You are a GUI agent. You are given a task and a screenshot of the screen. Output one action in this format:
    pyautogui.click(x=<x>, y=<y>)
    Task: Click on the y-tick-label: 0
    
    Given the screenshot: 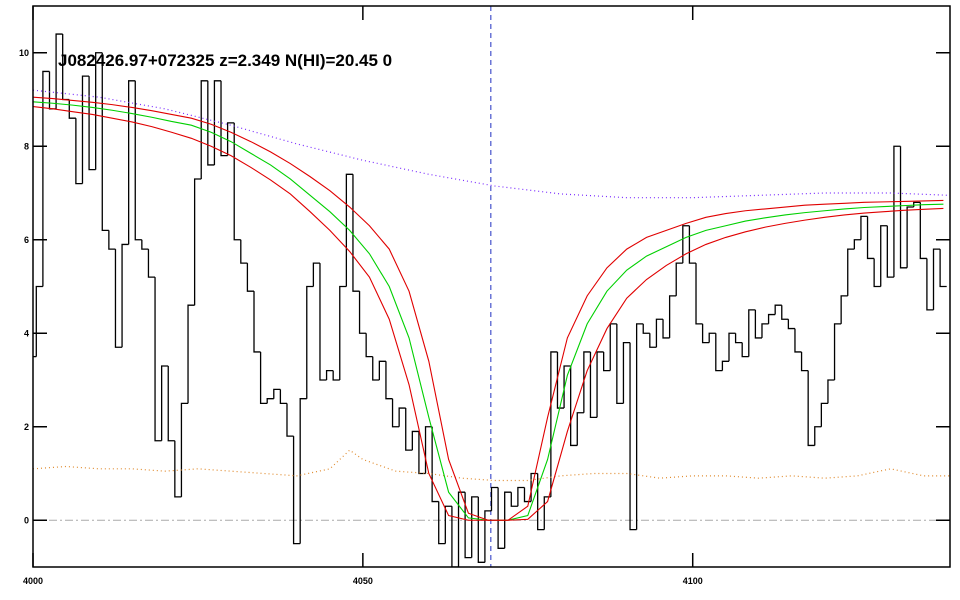 What is the action you would take?
    pyautogui.click(x=26, y=520)
    